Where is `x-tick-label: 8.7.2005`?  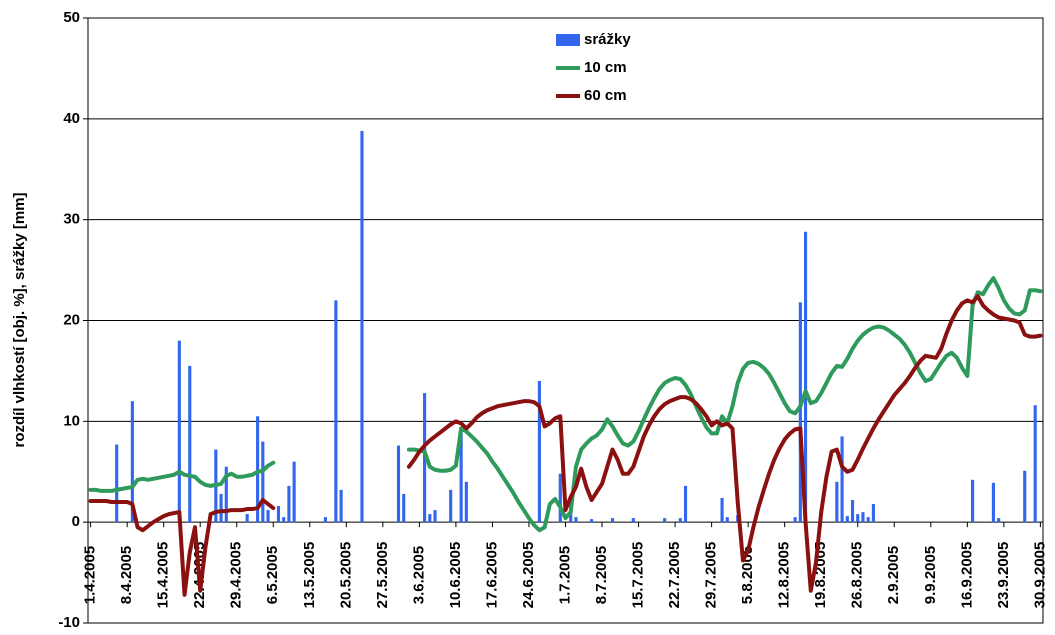 x-tick-label: 8.7.2005 is located at coordinates (601, 575).